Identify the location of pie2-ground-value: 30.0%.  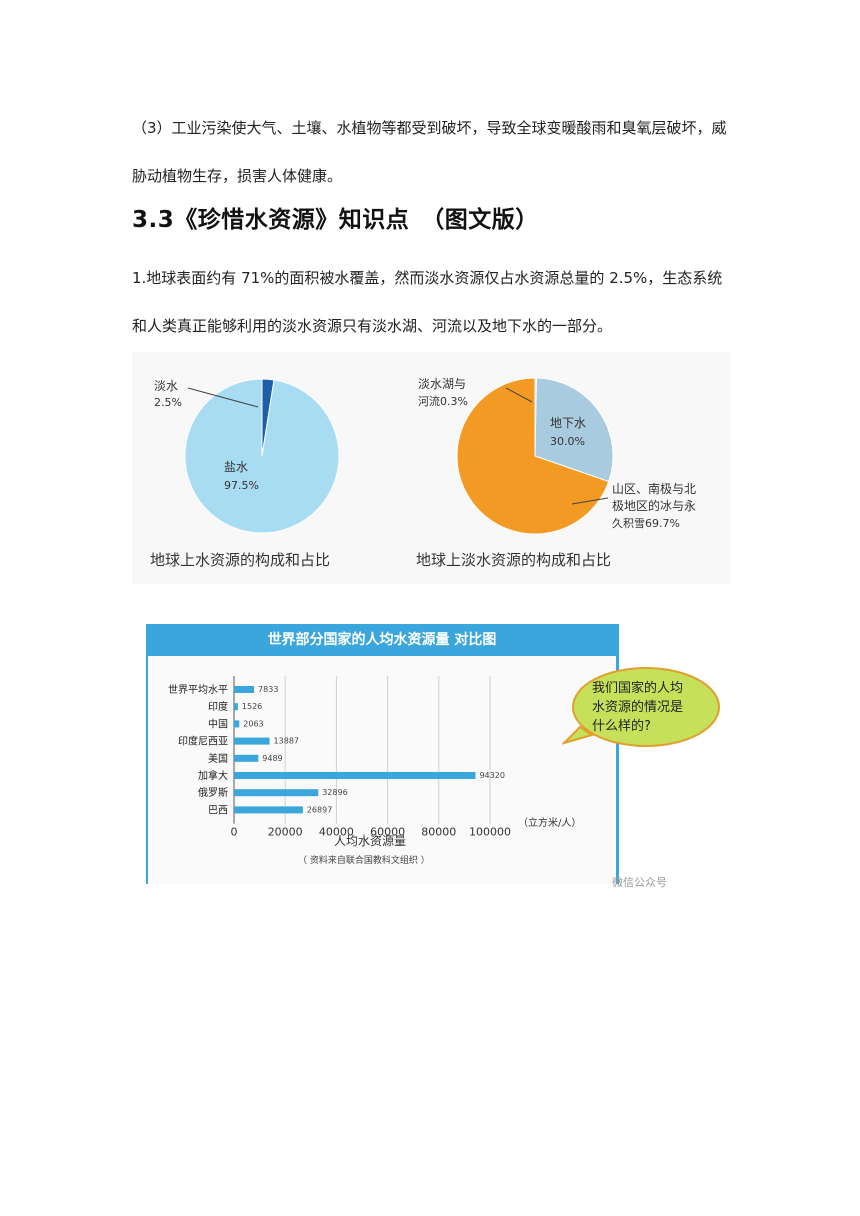
(567, 441).